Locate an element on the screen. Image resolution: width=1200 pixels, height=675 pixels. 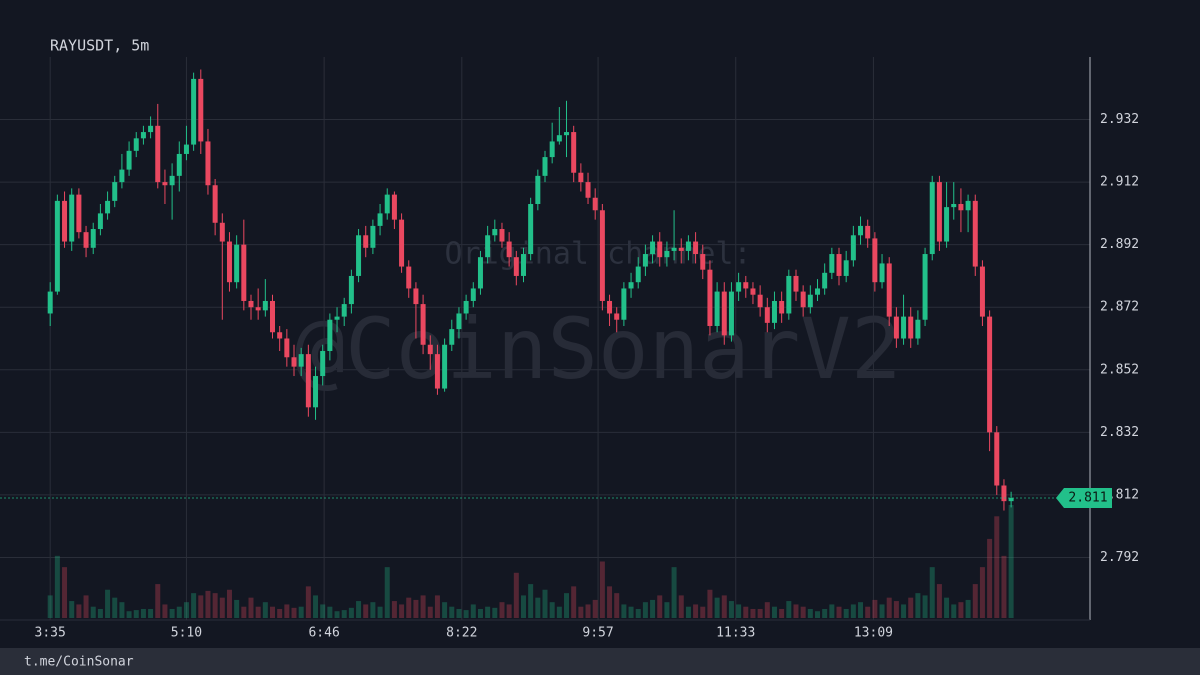
x-tick-label: 6:46 is located at coordinates (323, 633).